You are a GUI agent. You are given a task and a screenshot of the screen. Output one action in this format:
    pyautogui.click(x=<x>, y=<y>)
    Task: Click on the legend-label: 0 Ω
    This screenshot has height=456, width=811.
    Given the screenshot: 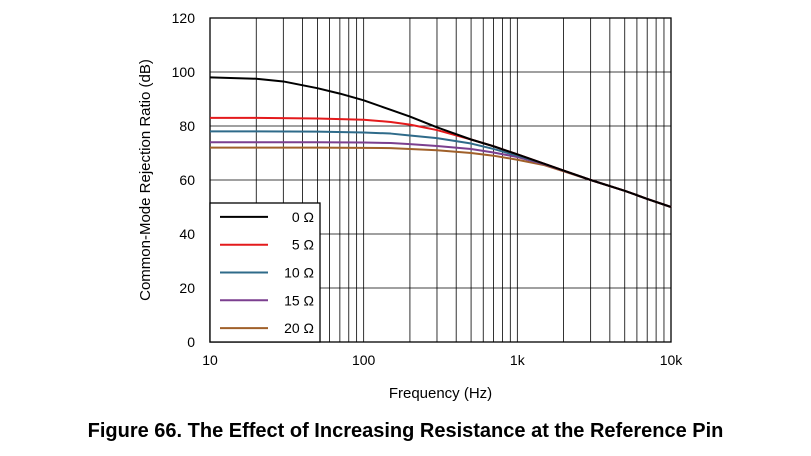 What is the action you would take?
    pyautogui.click(x=303, y=217)
    